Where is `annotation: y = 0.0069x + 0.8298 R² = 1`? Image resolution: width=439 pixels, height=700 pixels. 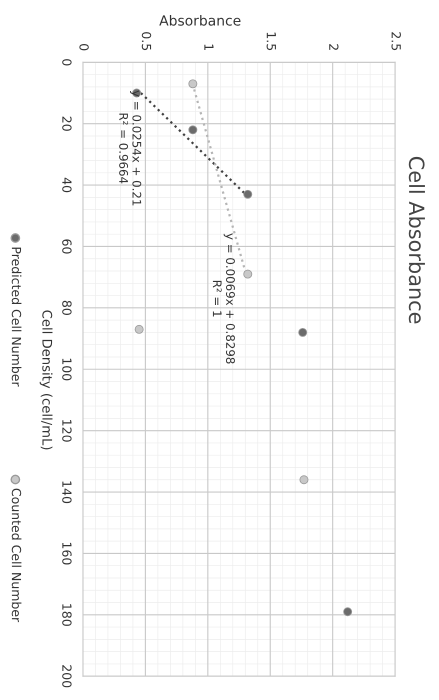 annotation: y = 0.0069x + 0.8298 R² = 1 is located at coordinates (223, 298).